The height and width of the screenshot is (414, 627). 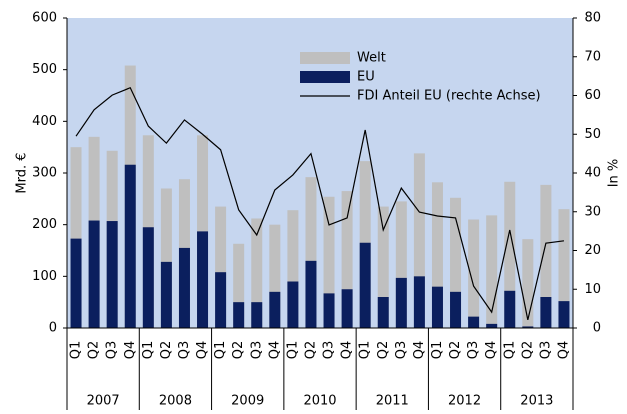 What do you see at coordinates (319, 401) in the screenshot?
I see `year-label: 2010` at bounding box center [319, 401].